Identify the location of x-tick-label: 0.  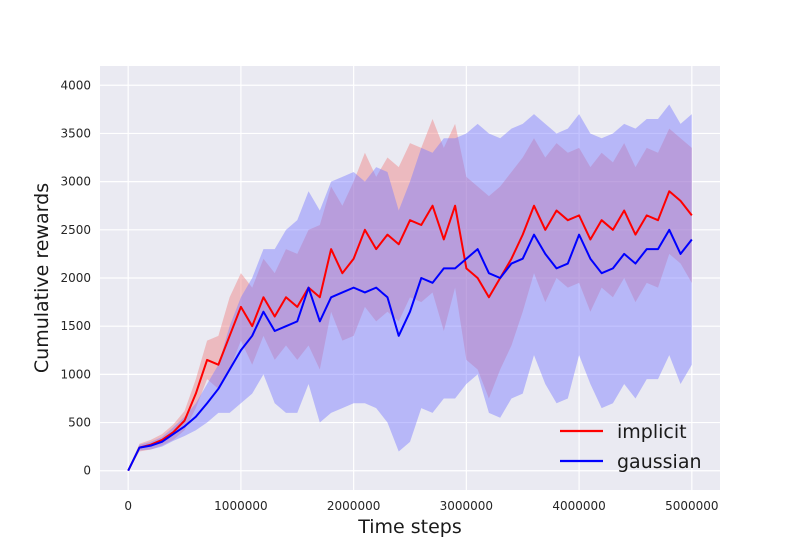
(128, 506).